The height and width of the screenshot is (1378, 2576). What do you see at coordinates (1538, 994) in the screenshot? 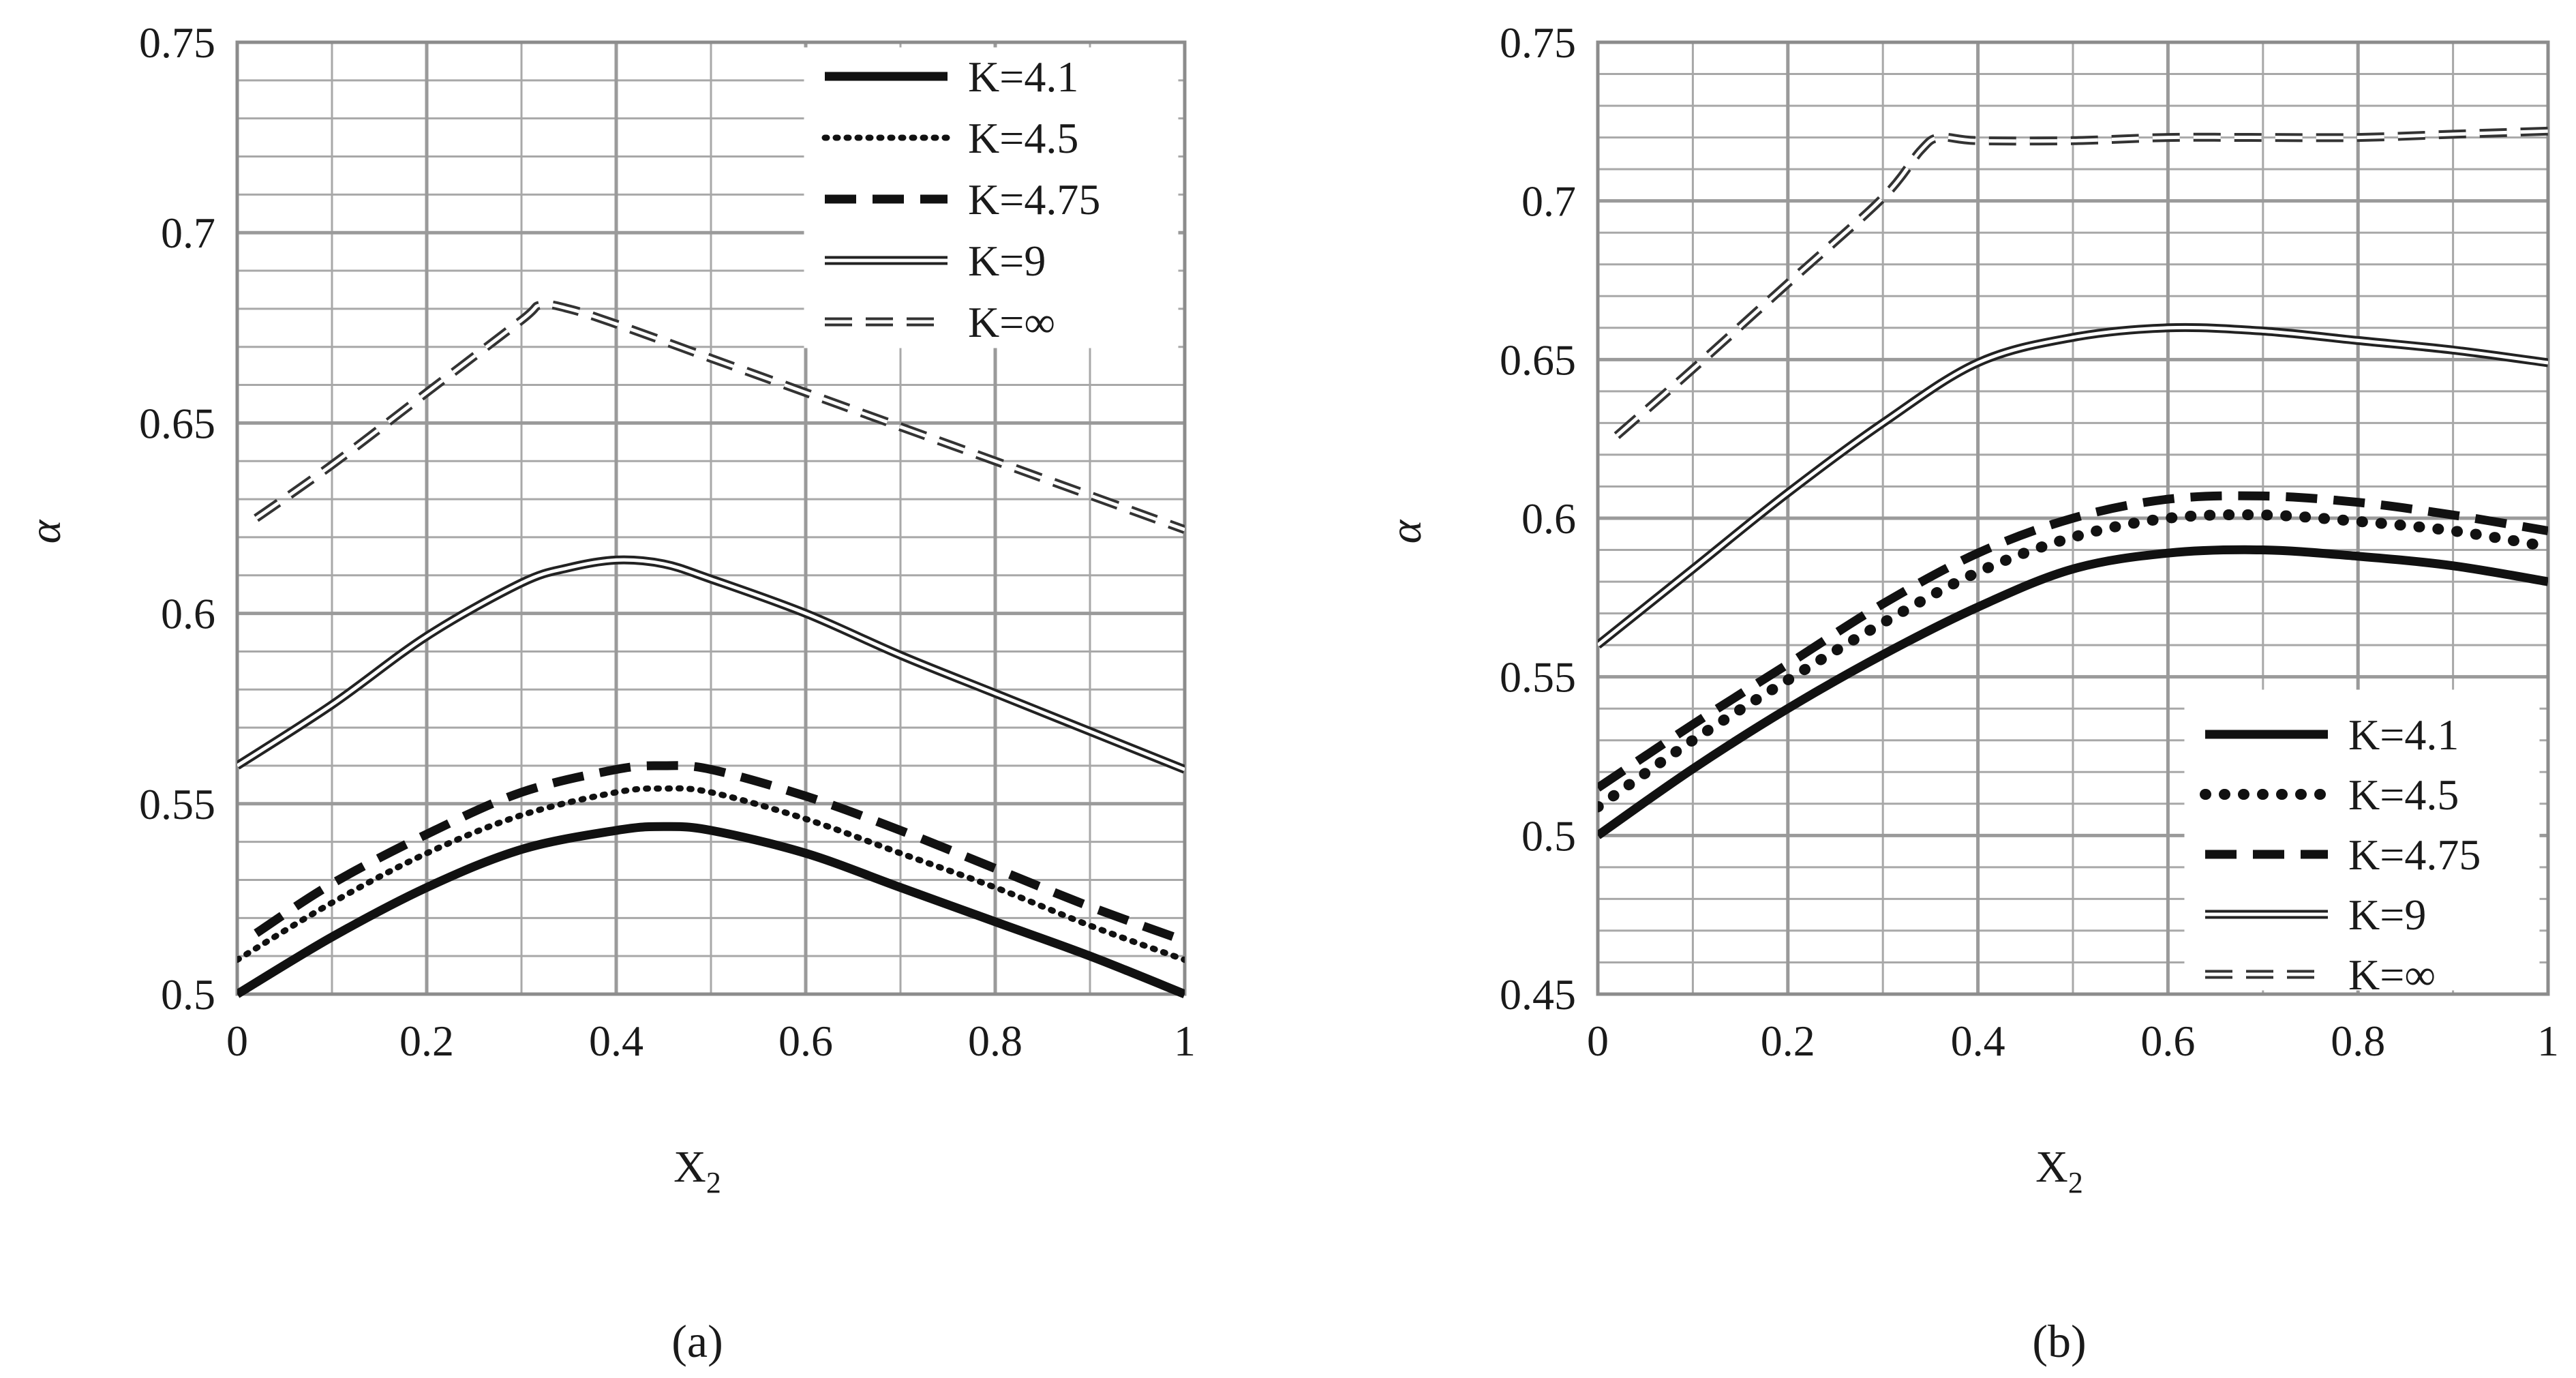
I see `y-tick-label: 0.45` at bounding box center [1538, 994].